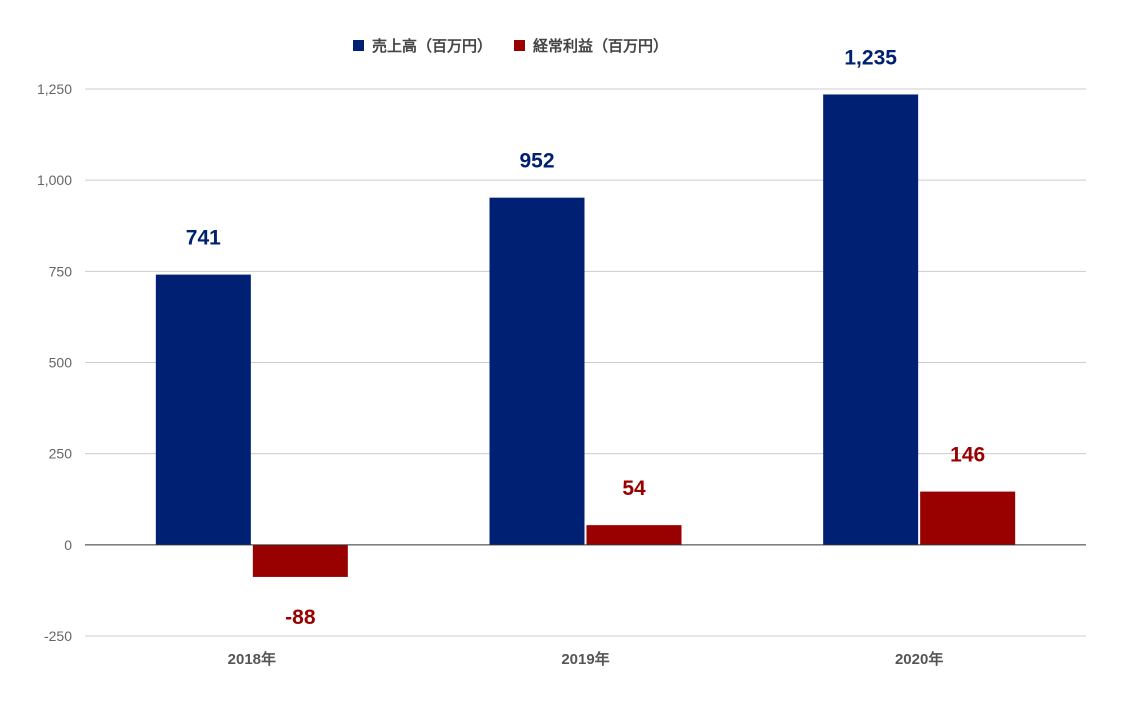 This screenshot has height=703, width=1122. Describe the element at coordinates (967, 455) in the screenshot. I see `data-label: 146` at that location.